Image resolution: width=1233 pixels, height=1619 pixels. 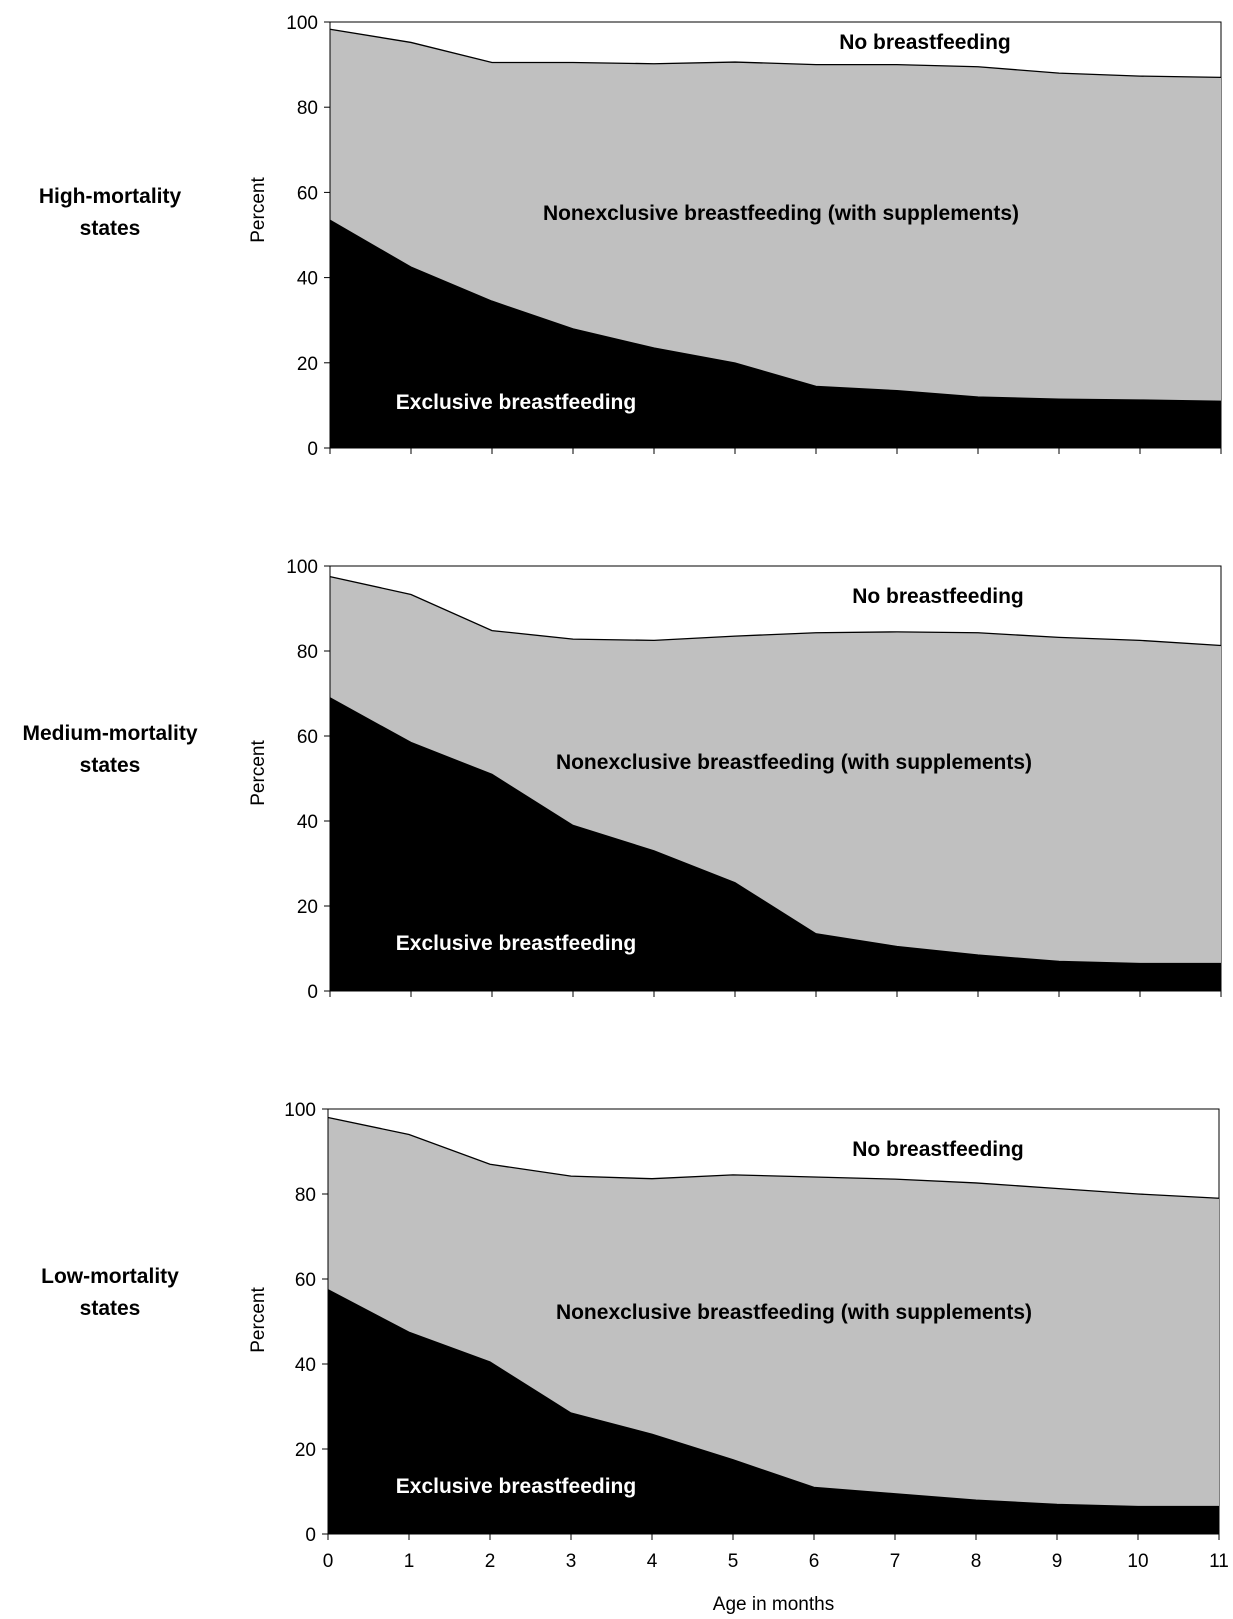 What do you see at coordinates (773, 1604) in the screenshot?
I see `x-axis-label: Age in months` at bounding box center [773, 1604].